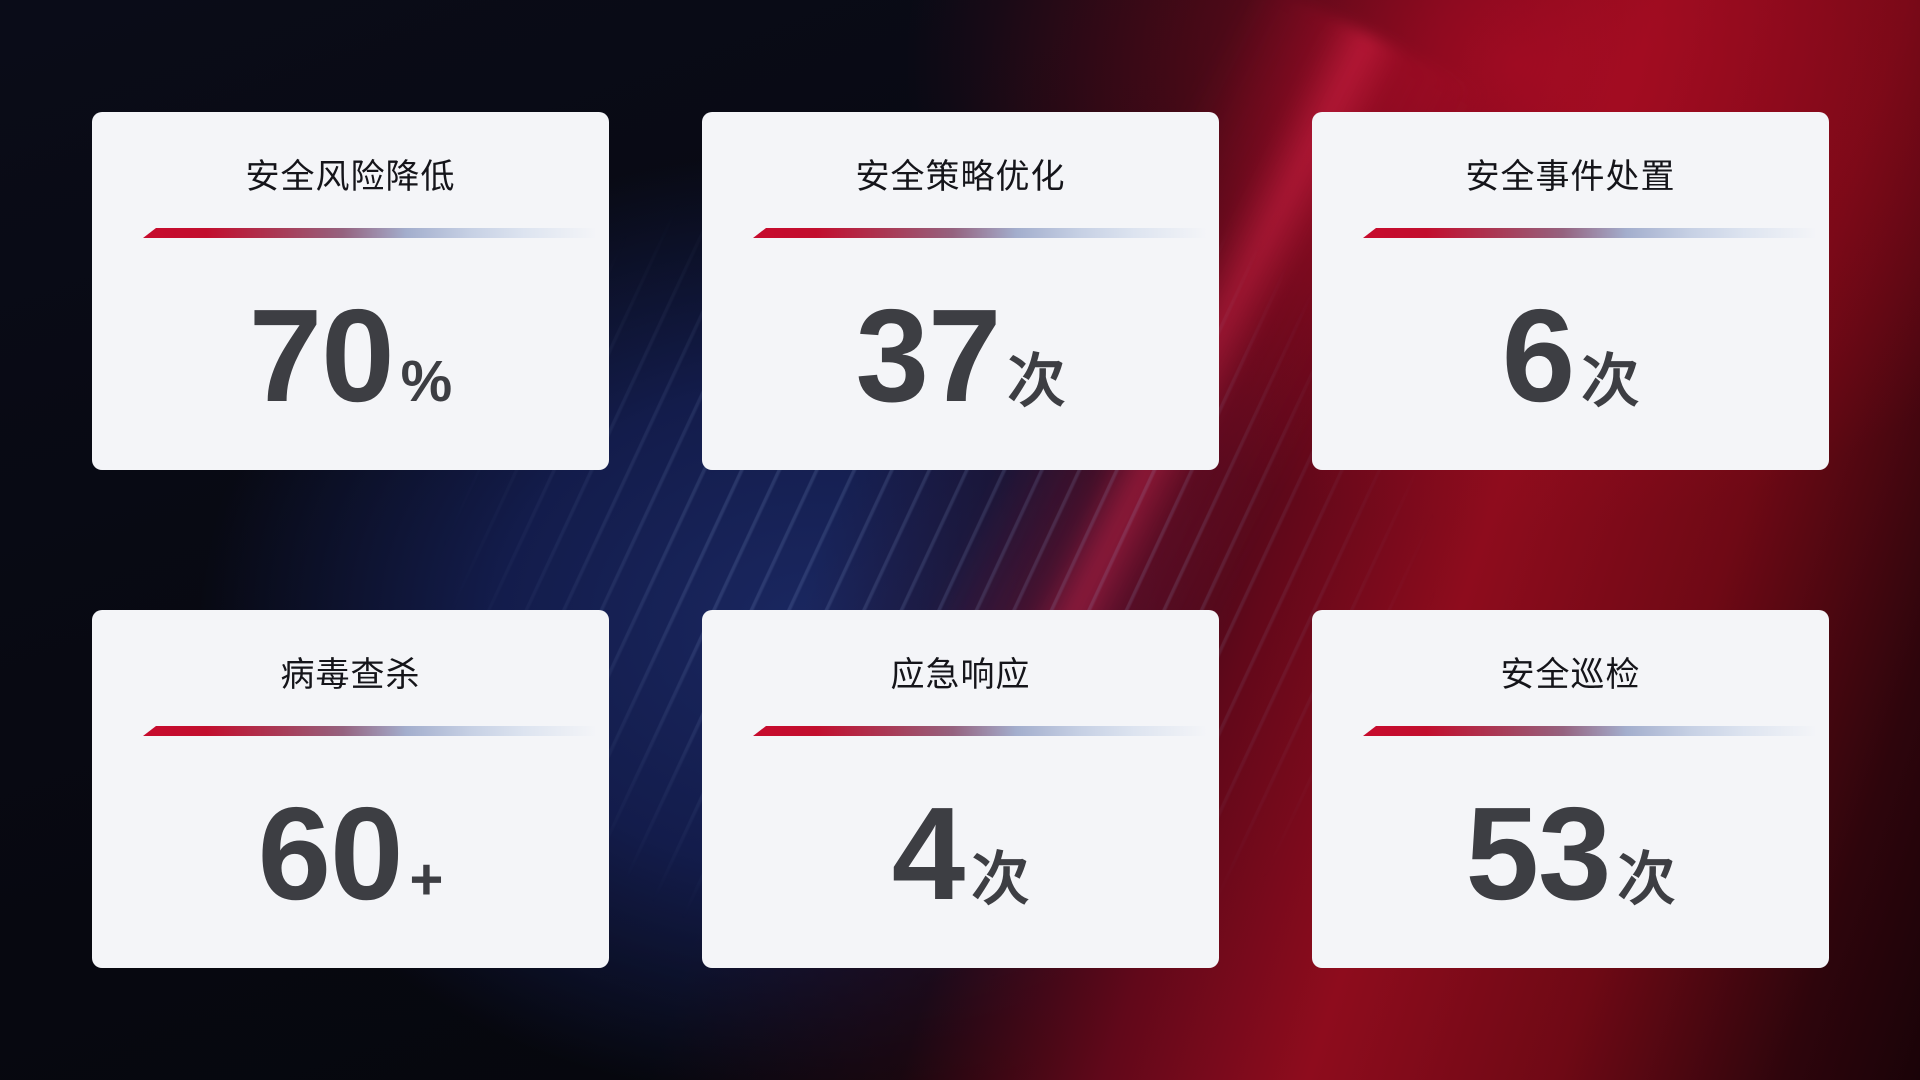 This screenshot has width=1920, height=1080. I want to click on stat-card-incident-handling: 安全事件处置 6 次, so click(1570, 291).